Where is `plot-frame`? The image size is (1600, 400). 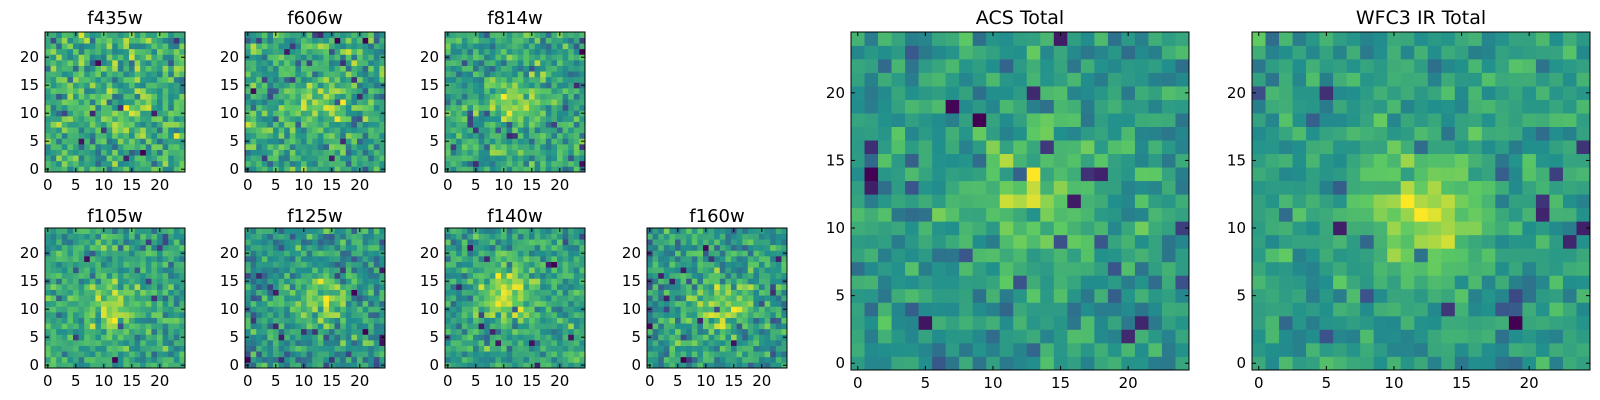
plot-frame is located at coordinates (515, 298).